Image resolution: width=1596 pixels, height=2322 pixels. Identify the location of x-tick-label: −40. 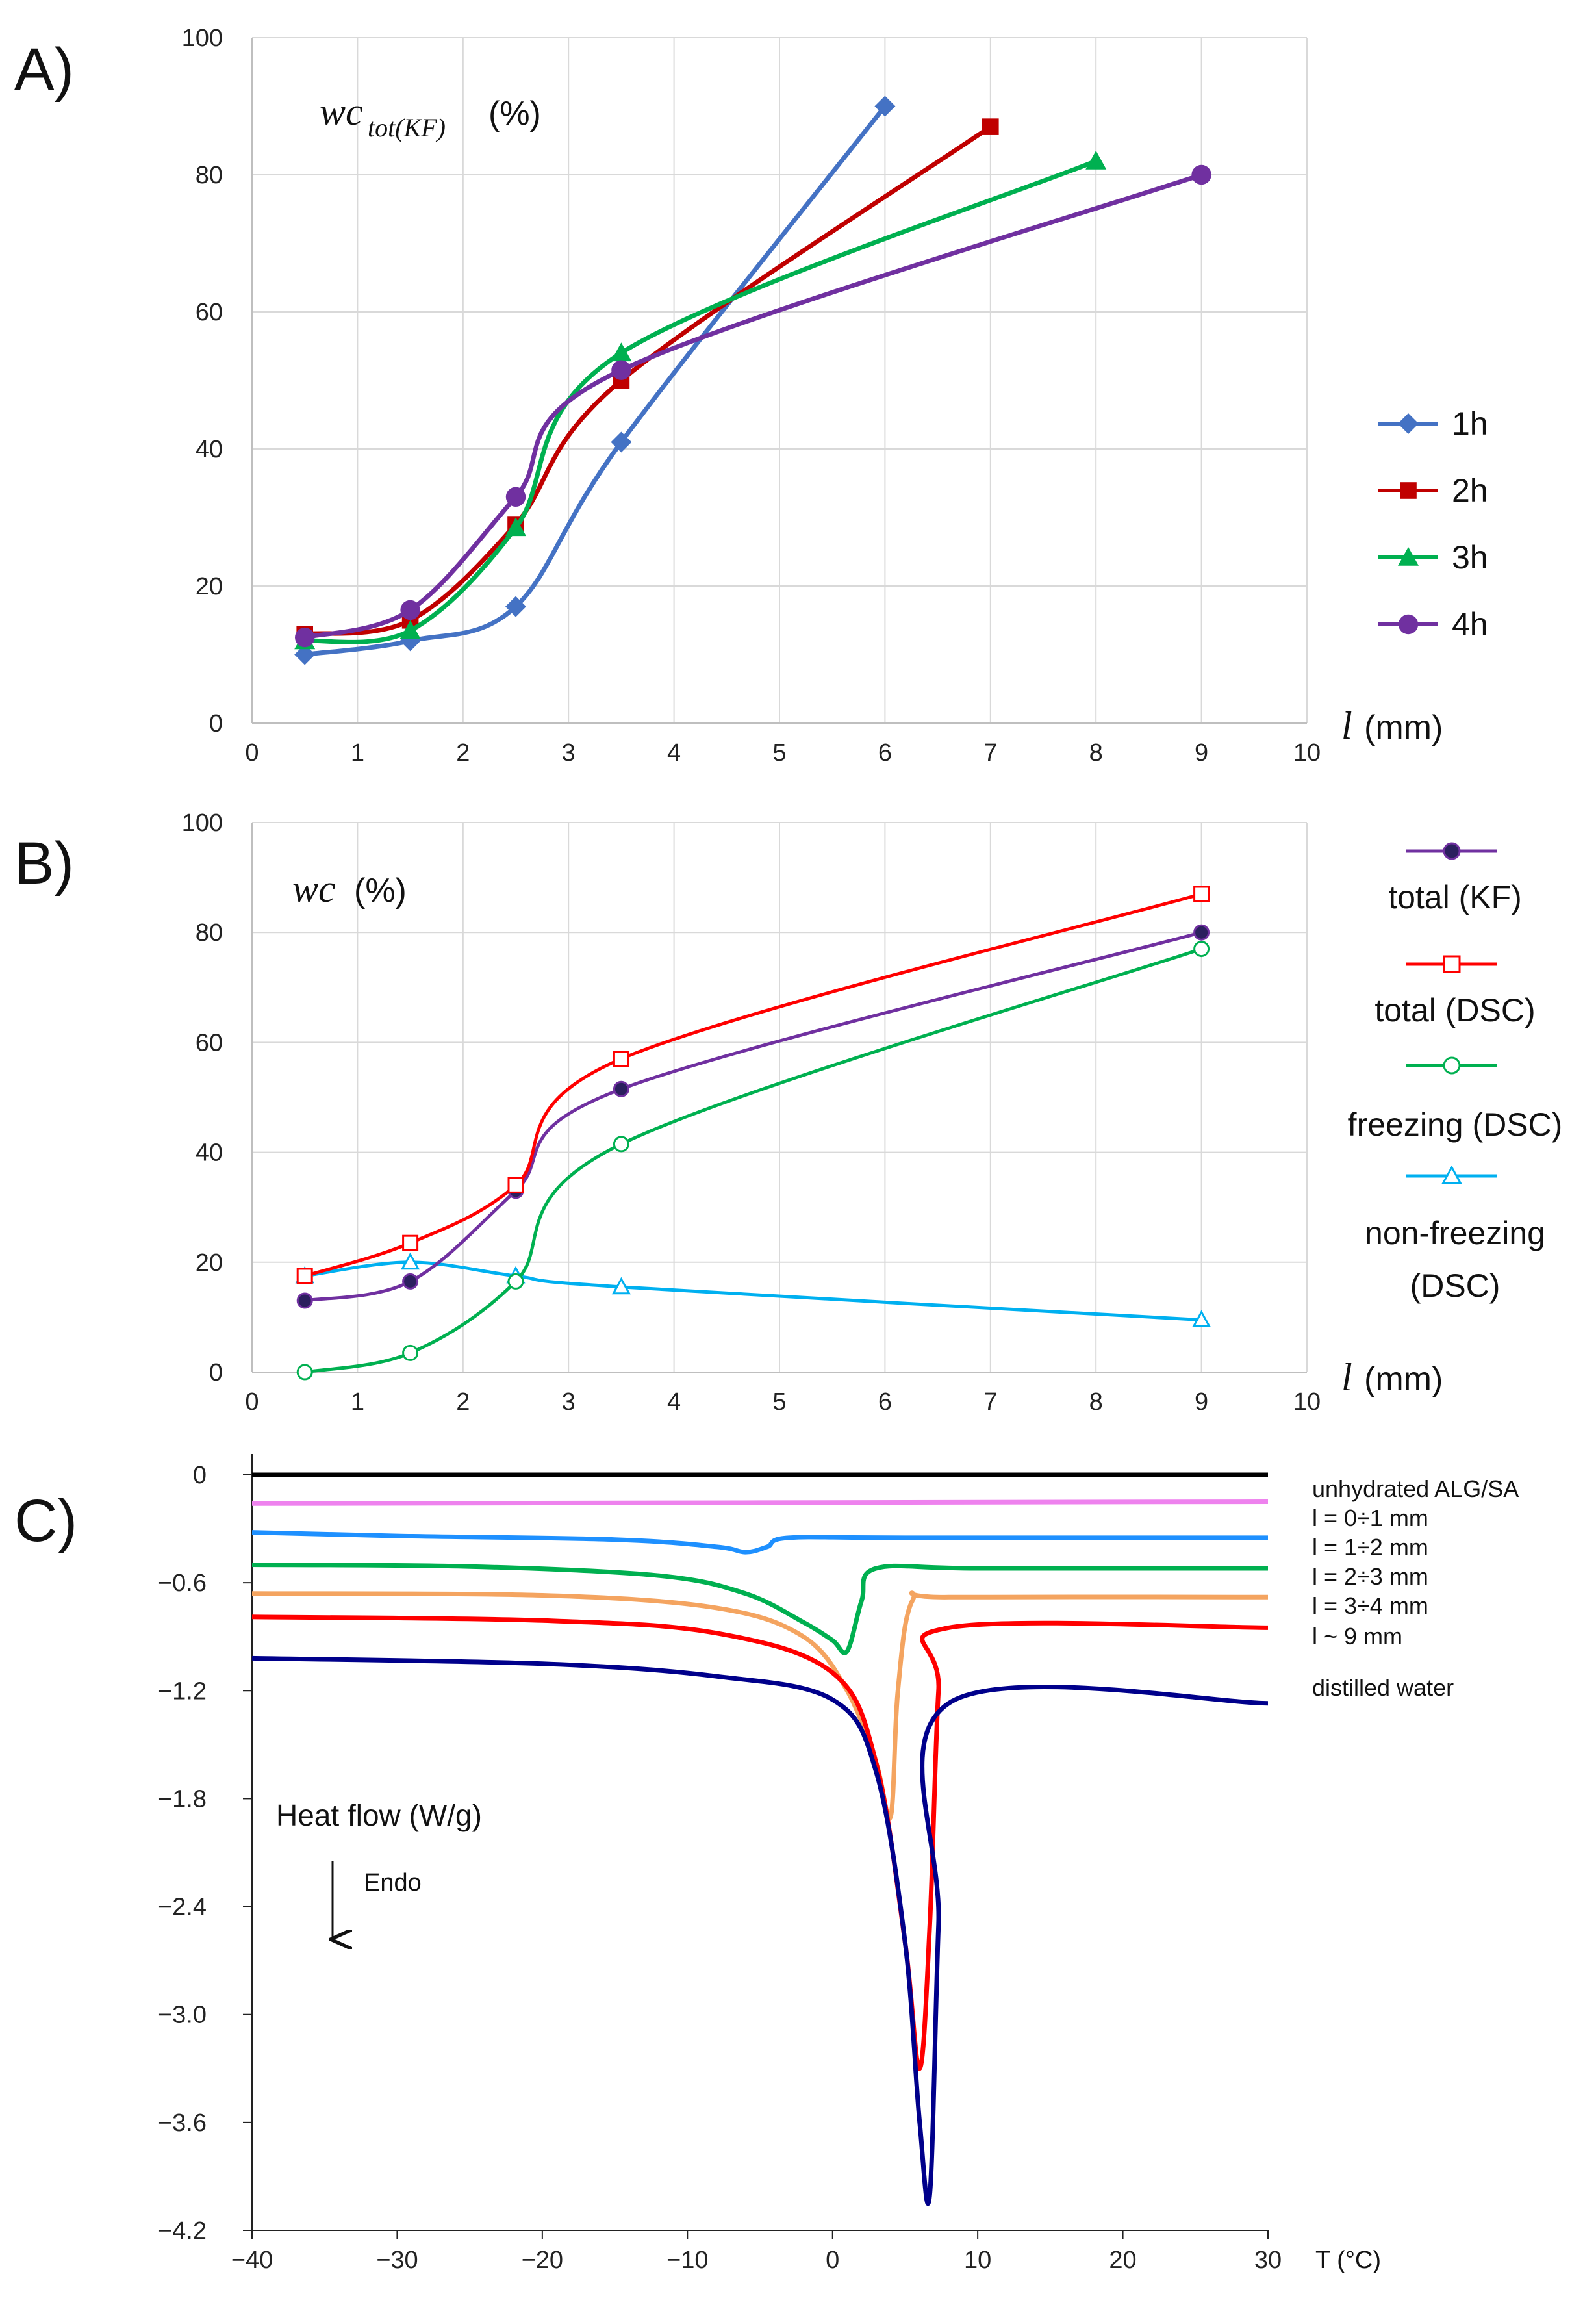
(252, 2260).